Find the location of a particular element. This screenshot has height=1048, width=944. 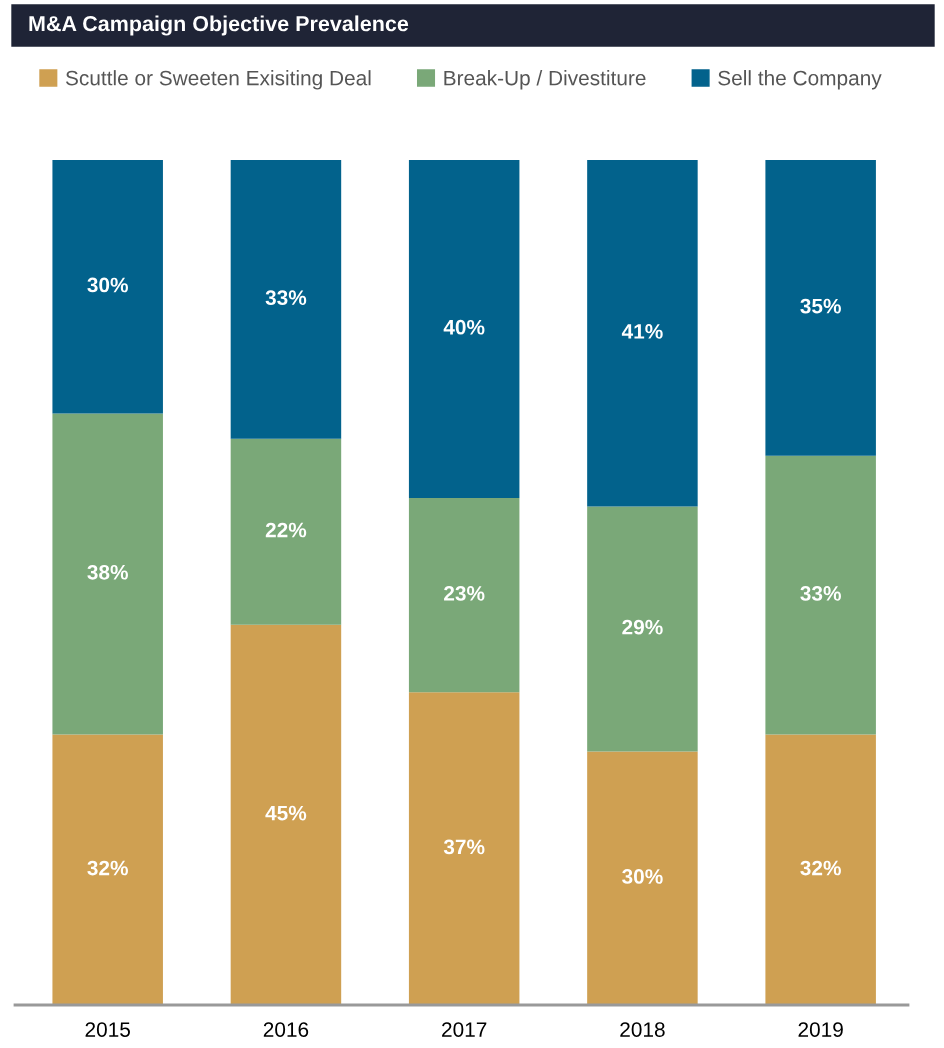

data-label: 29% is located at coordinates (642, 627).